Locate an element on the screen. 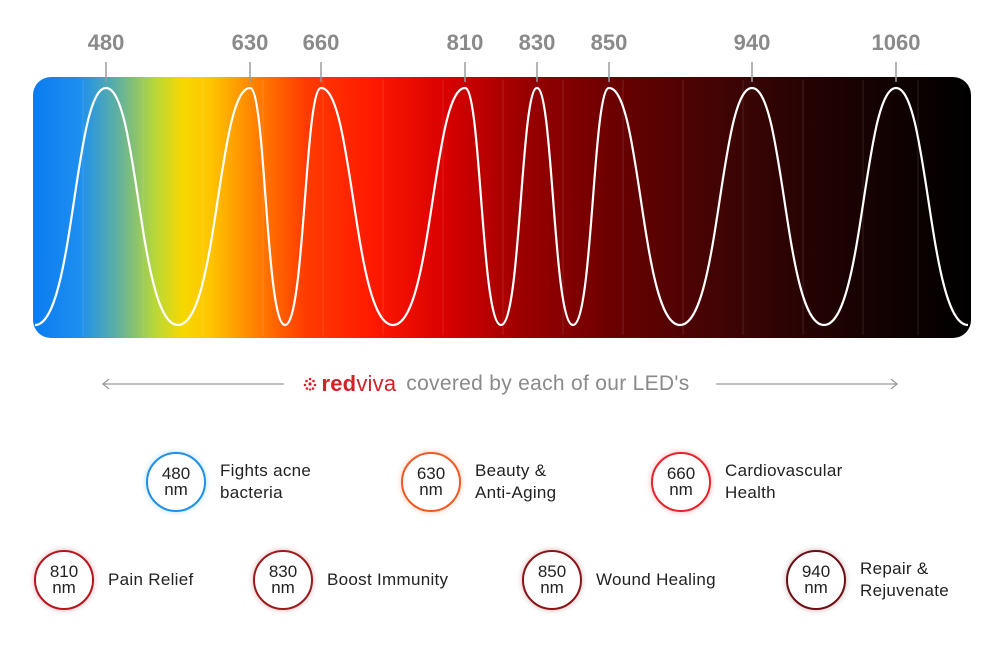 The height and width of the screenshot is (656, 1000). wavelength-badge: 850 nm is located at coordinates (552, 580).